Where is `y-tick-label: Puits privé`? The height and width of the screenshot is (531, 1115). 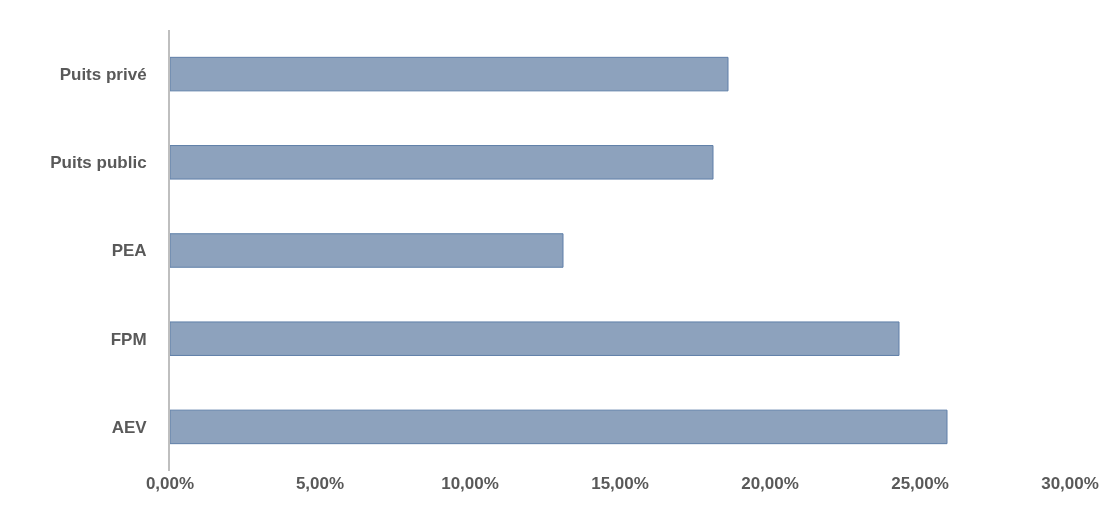 y-tick-label: Puits privé is located at coordinates (103, 75).